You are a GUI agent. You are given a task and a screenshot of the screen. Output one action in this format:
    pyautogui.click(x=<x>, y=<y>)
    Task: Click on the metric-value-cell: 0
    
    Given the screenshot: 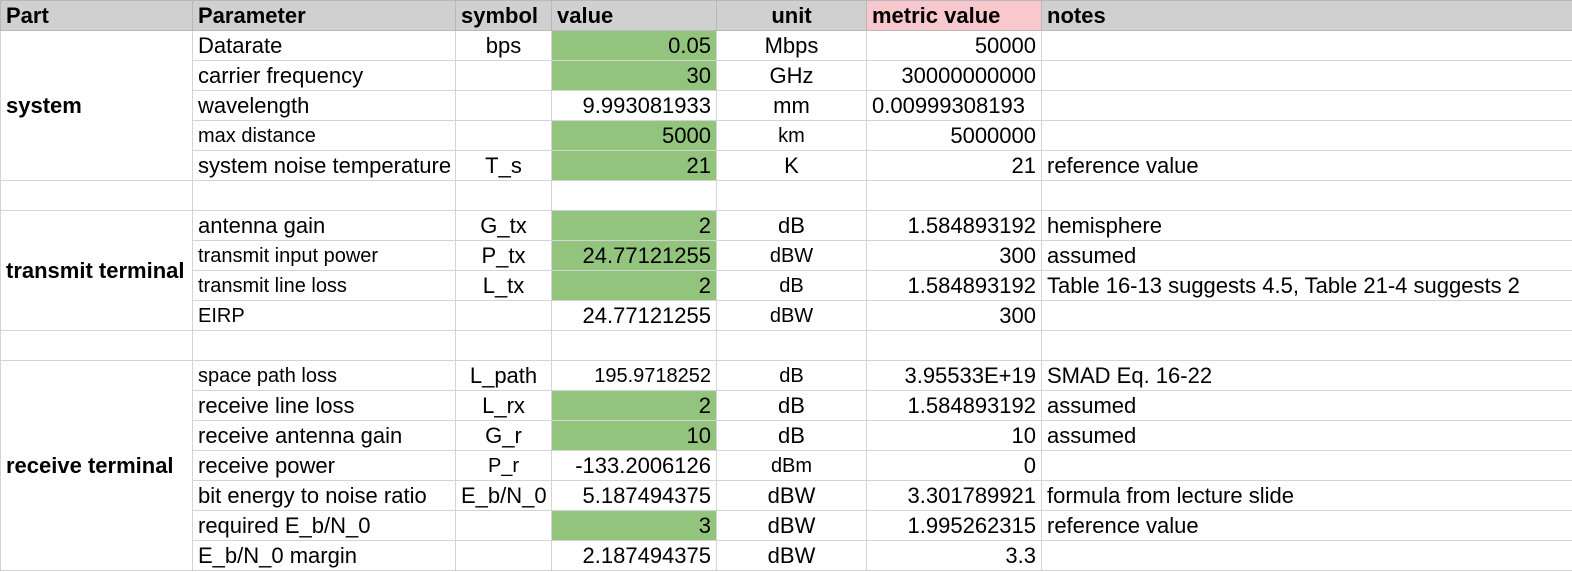 What is the action you would take?
    pyautogui.click(x=954, y=465)
    